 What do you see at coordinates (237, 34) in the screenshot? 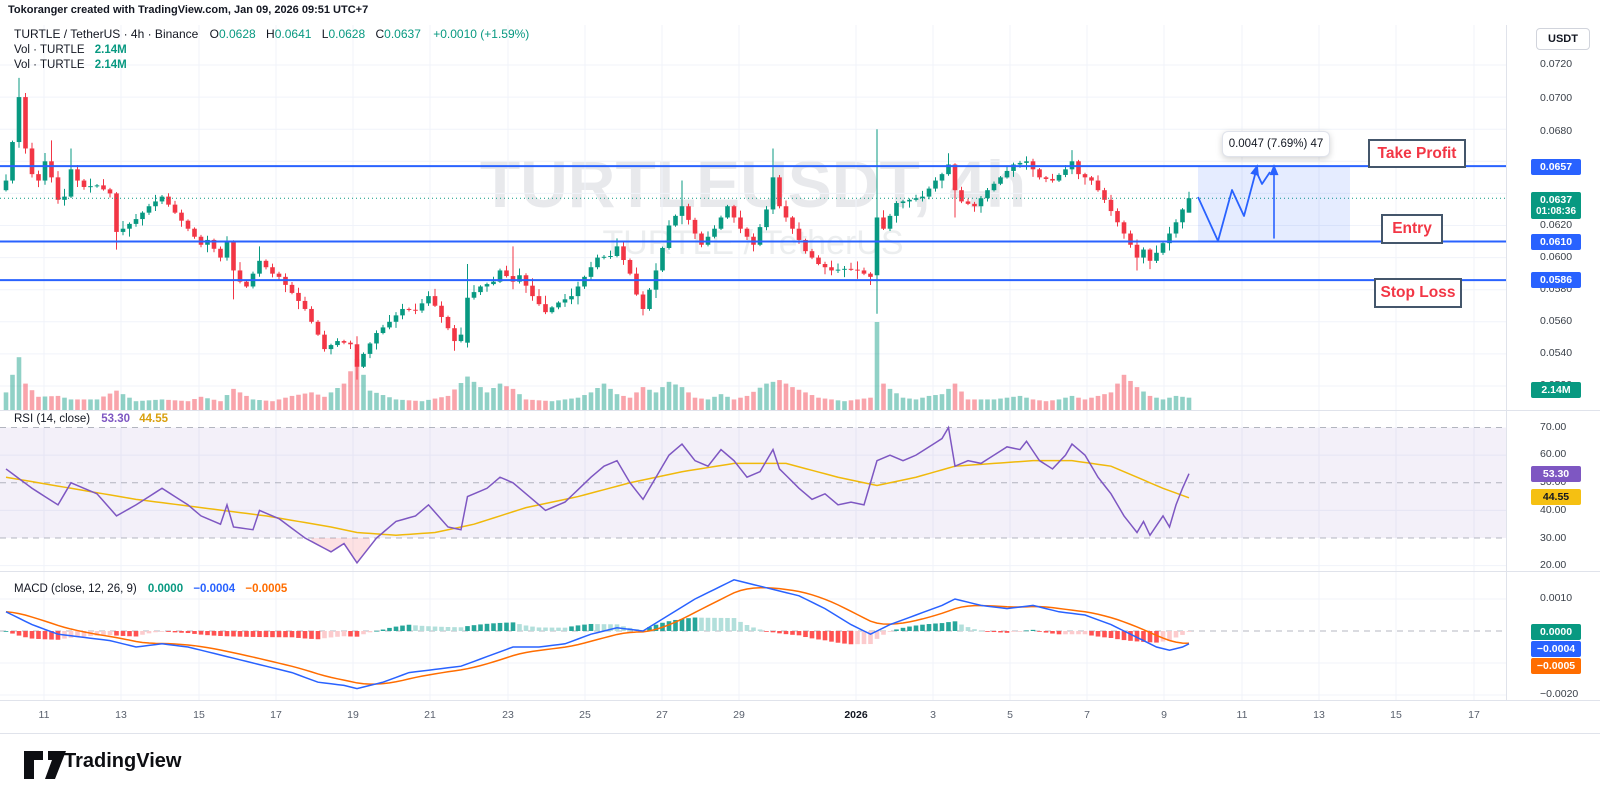
I see `ohlc-open-value: 0.0628` at bounding box center [237, 34].